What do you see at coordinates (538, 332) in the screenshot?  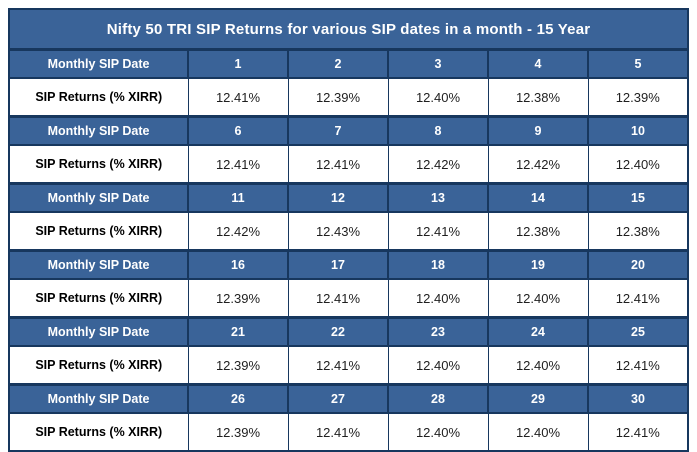 I see `sip-date-cell: 24` at bounding box center [538, 332].